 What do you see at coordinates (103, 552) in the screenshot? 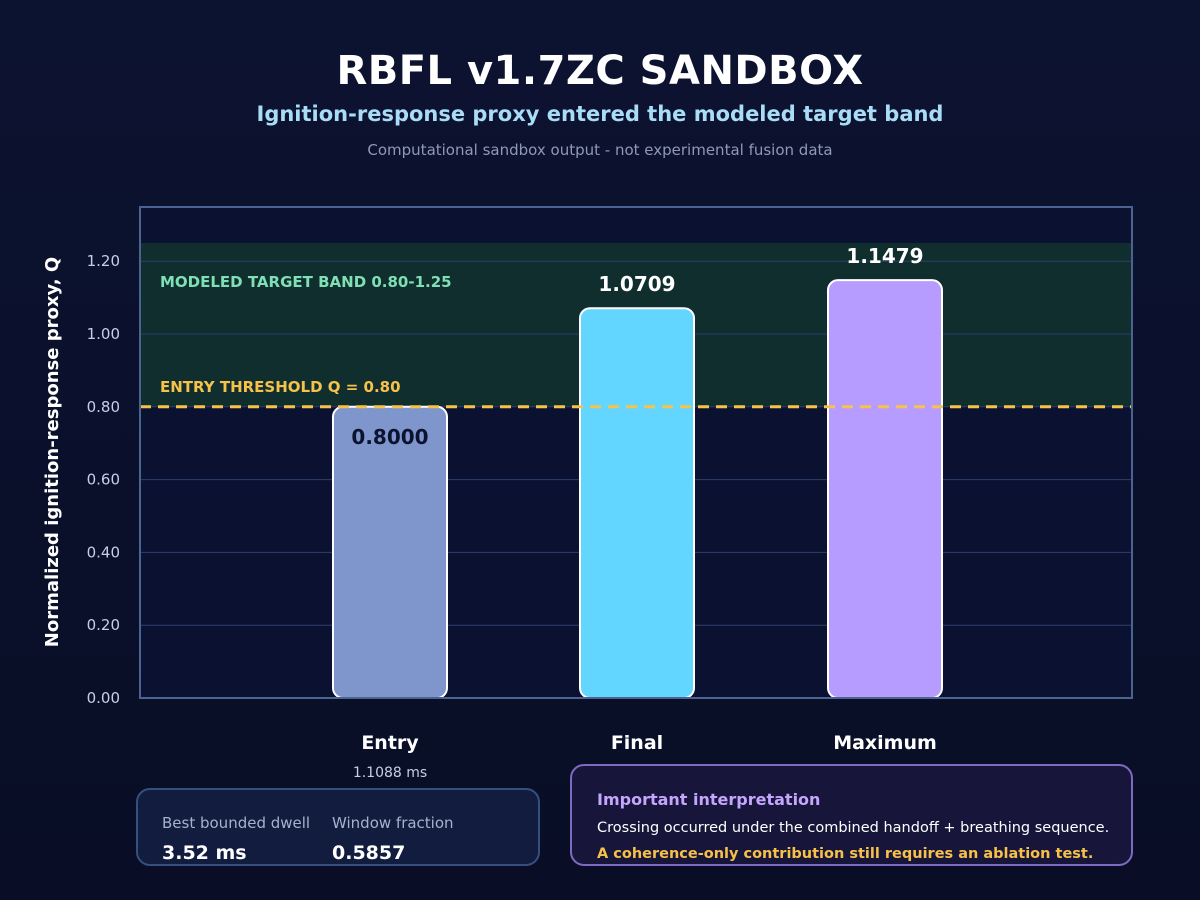
I see `y-tick-label: 0.40` at bounding box center [103, 552].